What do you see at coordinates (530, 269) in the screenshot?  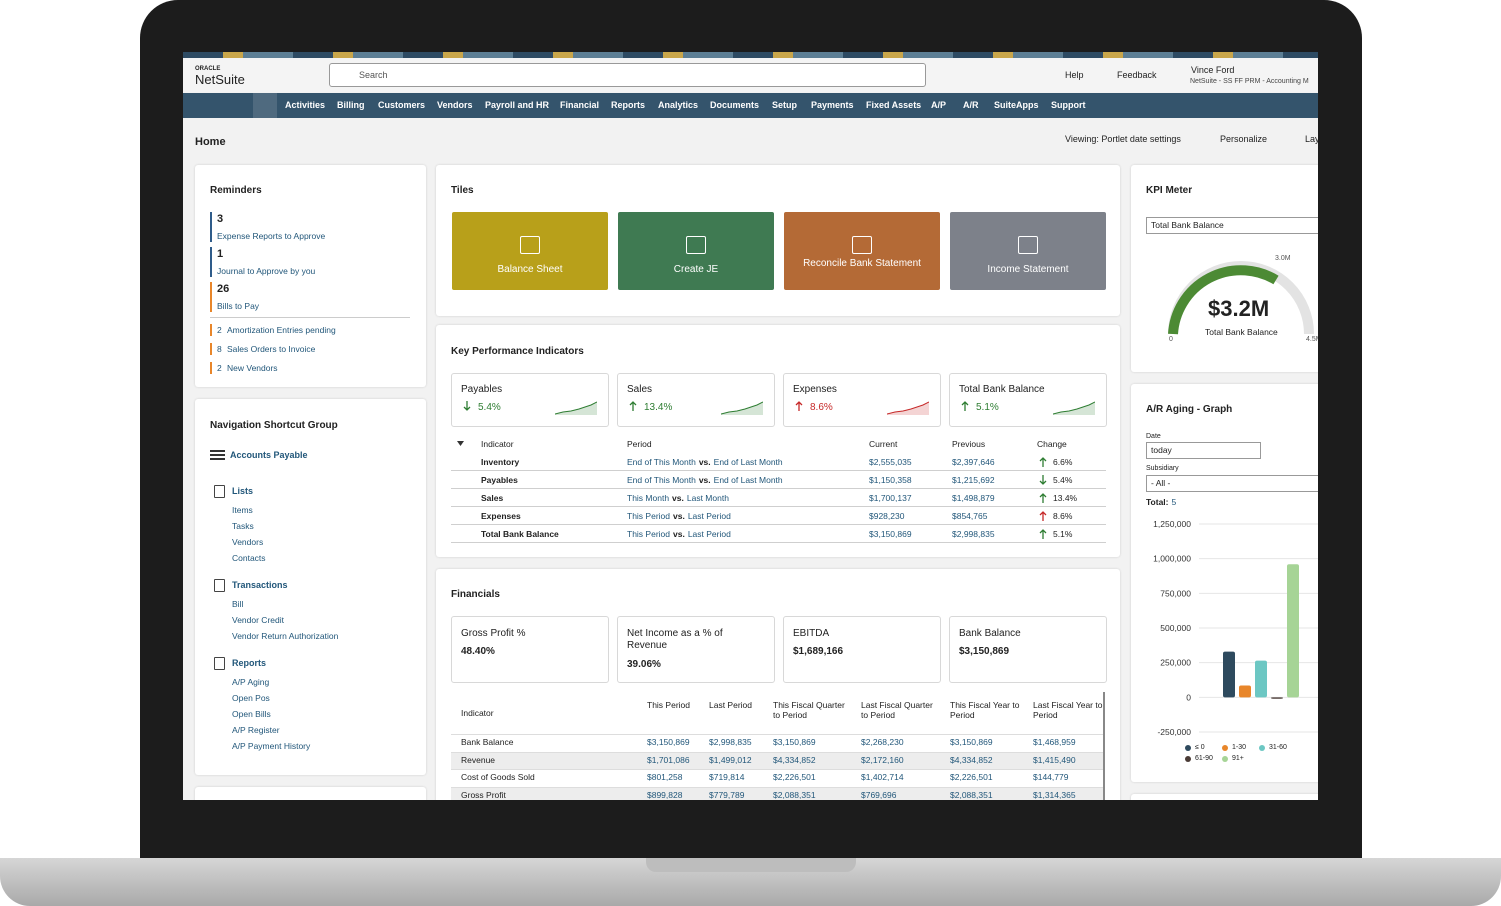 I see `tile-label: Balance Sheet` at bounding box center [530, 269].